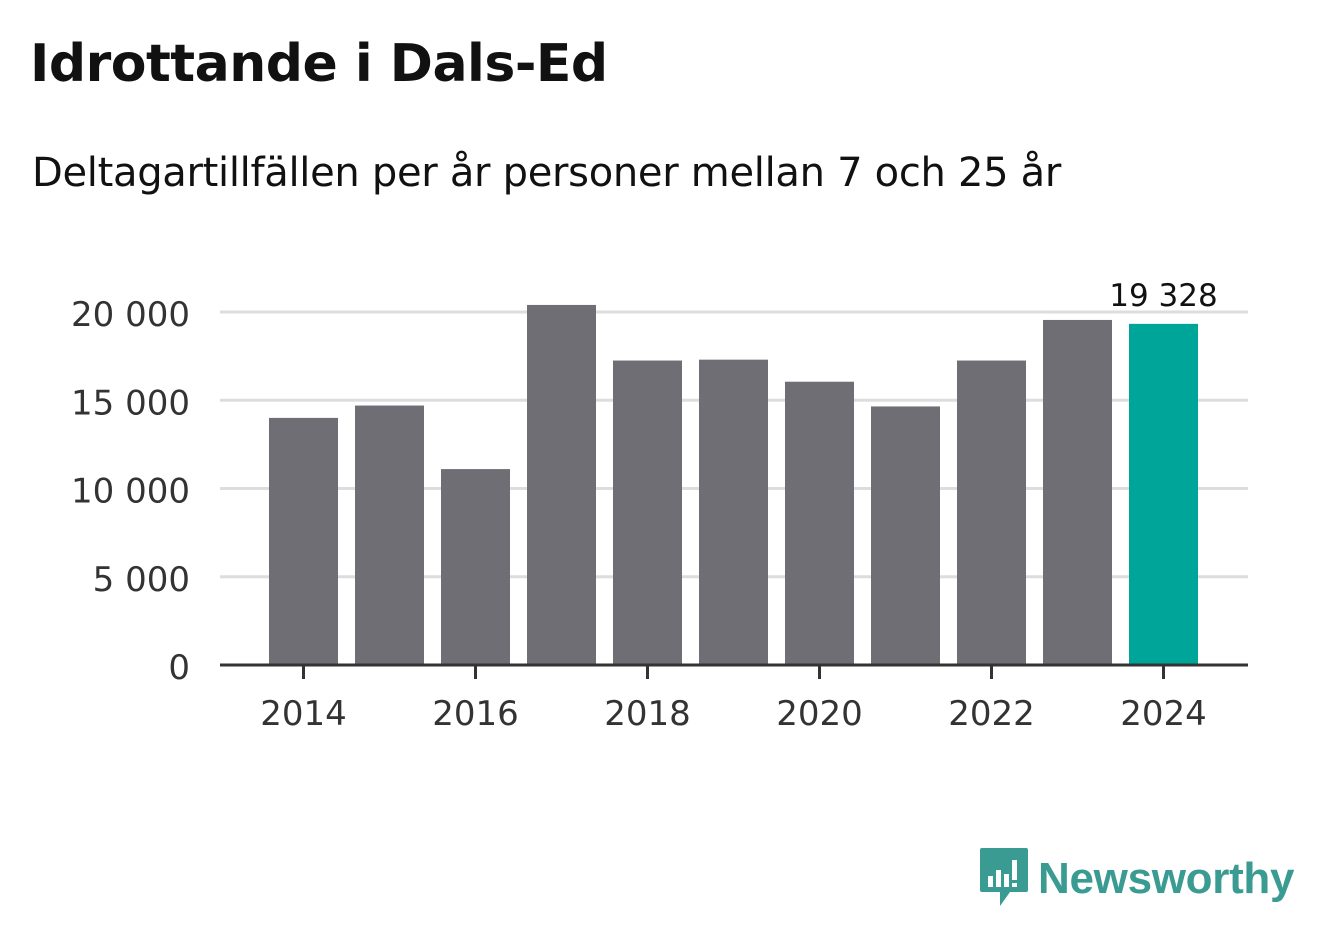 This screenshot has width=1322, height=939. What do you see at coordinates (819, 714) in the screenshot?
I see `x-tick-label: 2020` at bounding box center [819, 714].